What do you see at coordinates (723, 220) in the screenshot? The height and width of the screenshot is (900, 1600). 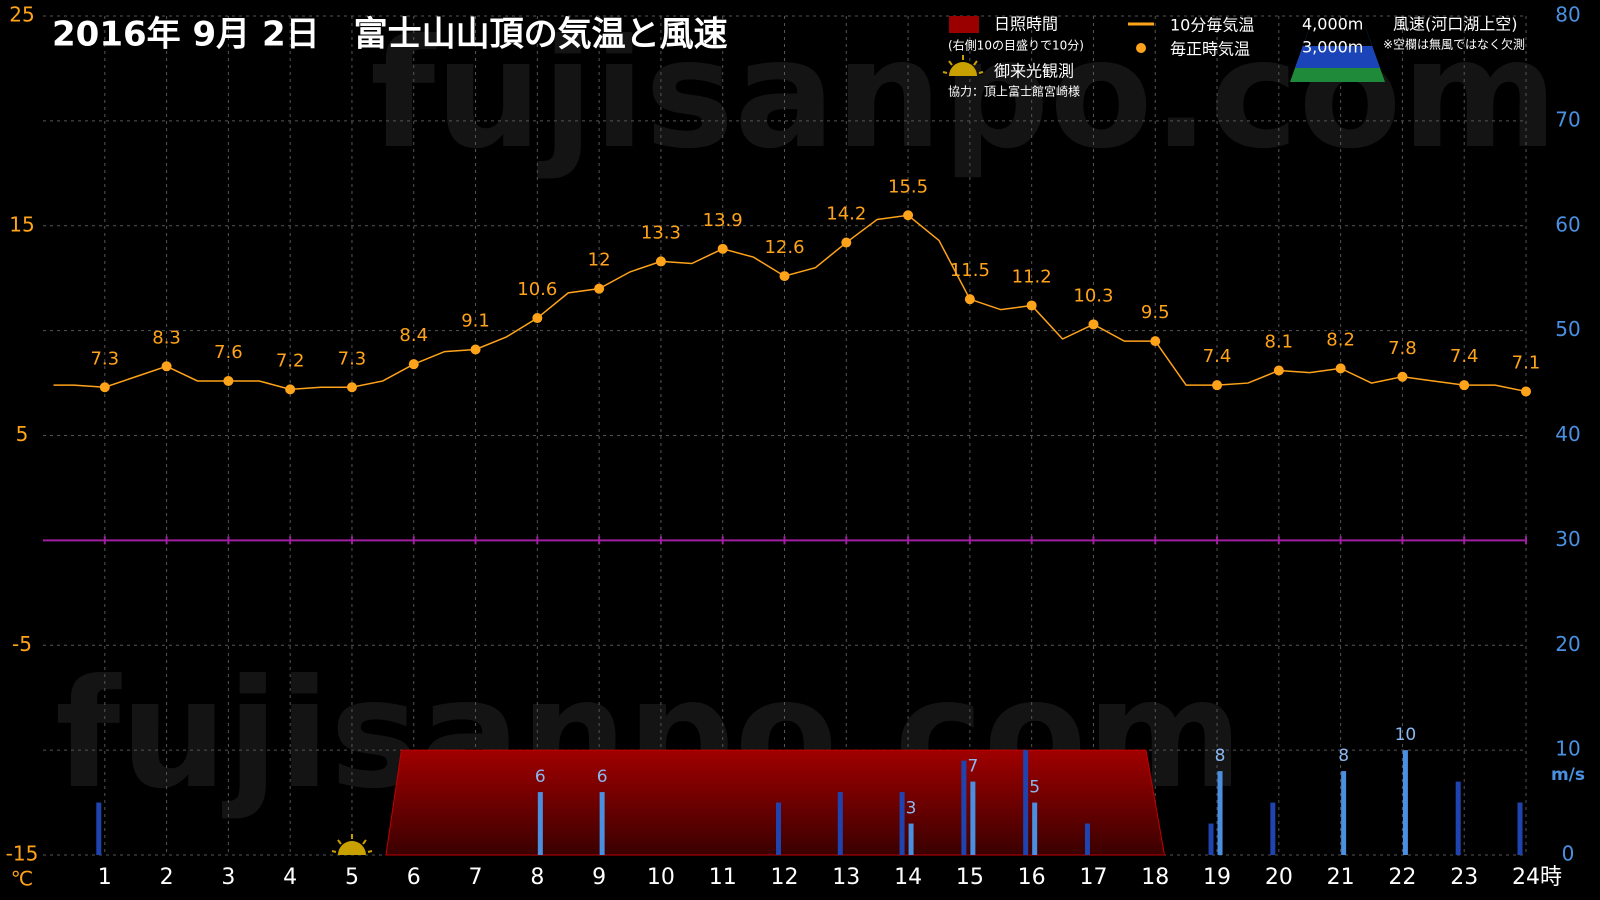 I see `data-label: 13.9` at bounding box center [723, 220].